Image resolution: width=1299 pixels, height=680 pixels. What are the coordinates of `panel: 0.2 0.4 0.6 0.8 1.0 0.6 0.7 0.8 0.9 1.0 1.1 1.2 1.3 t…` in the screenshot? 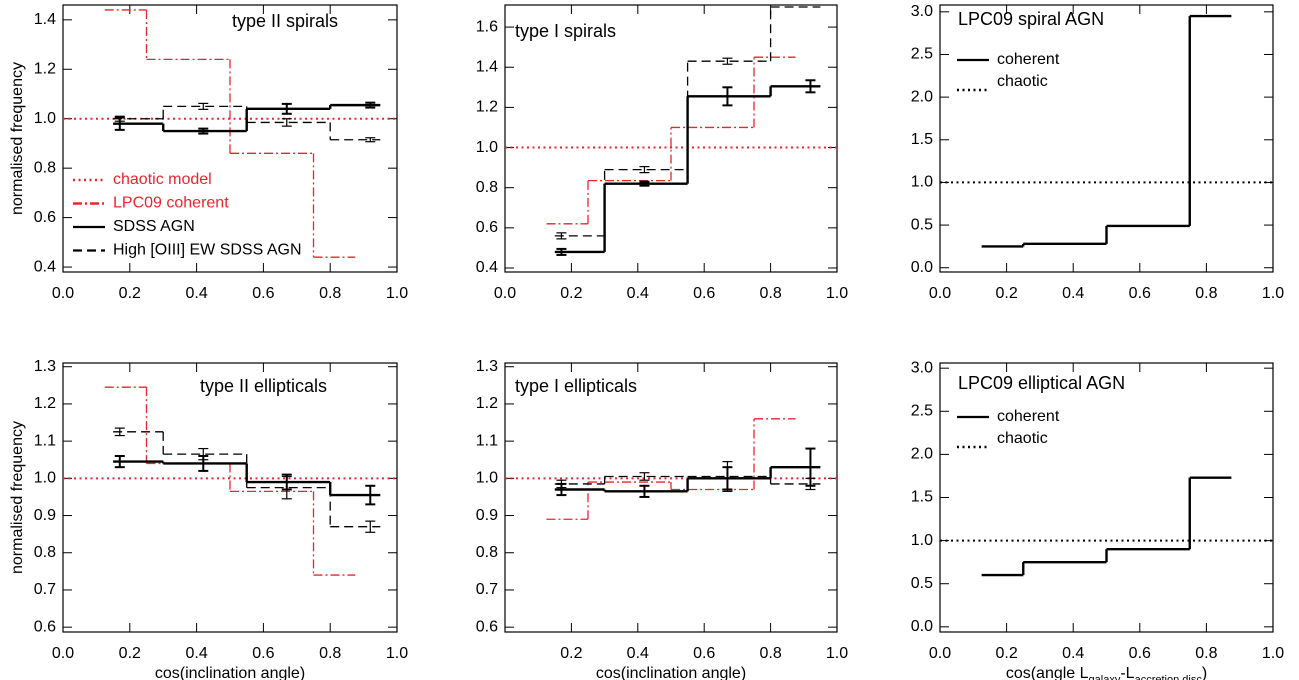 It's located at (662, 519).